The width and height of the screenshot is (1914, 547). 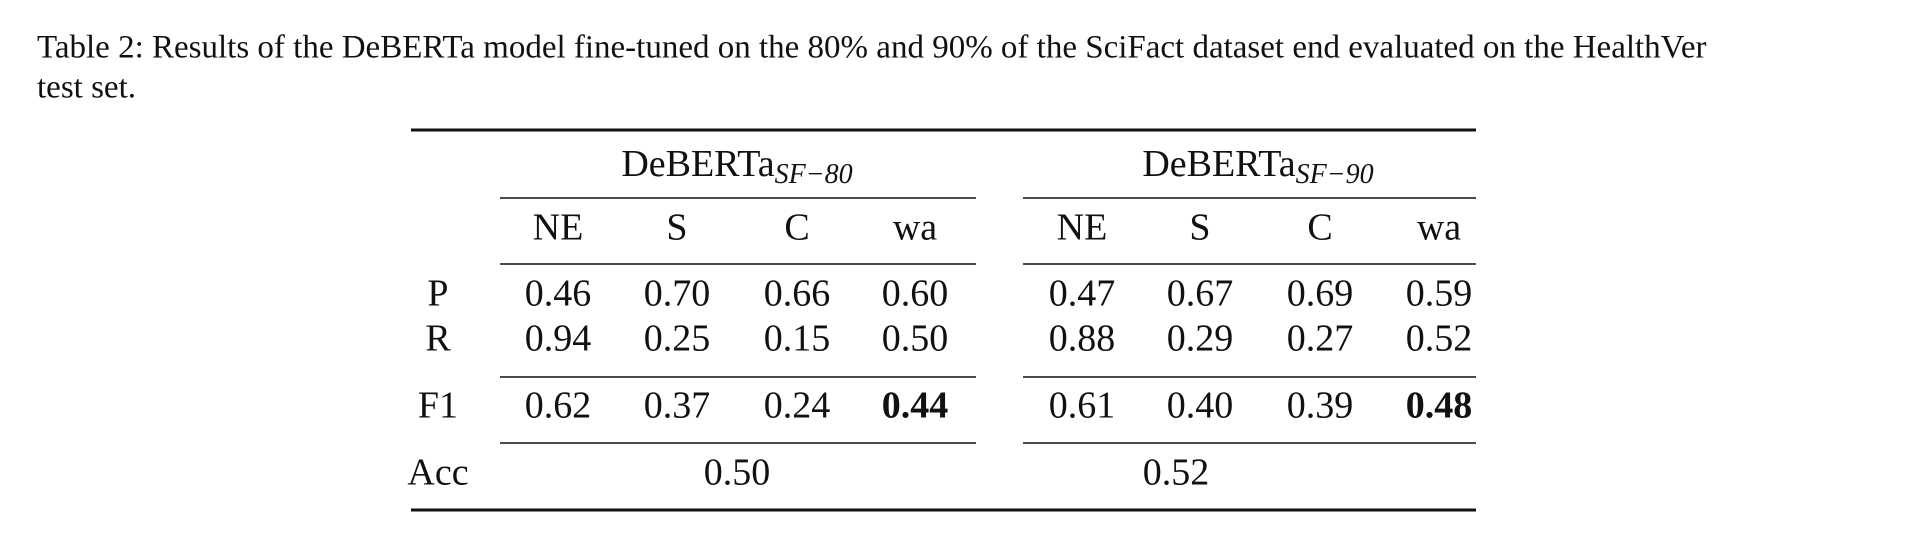 I want to click on cell-value: 0.39, so click(x=1320, y=406).